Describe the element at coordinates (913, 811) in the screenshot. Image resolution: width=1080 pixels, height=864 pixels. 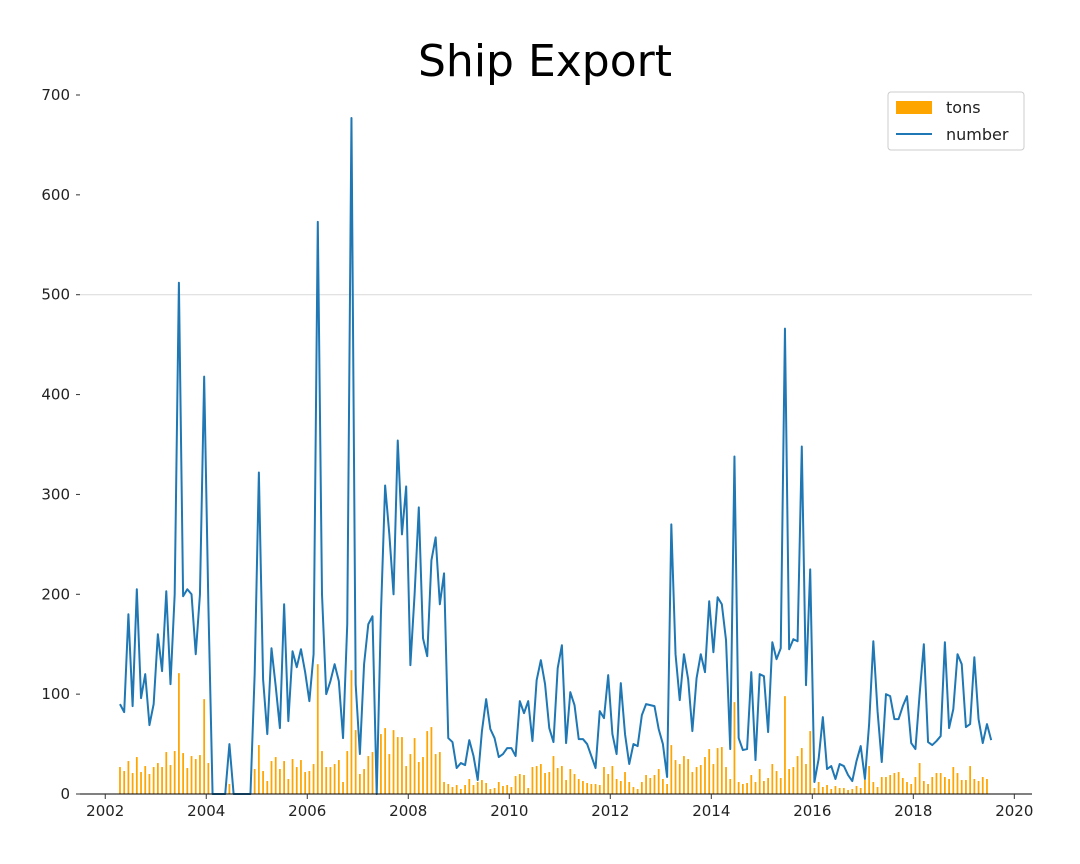
I see `x-tick-label: 2018` at that location.